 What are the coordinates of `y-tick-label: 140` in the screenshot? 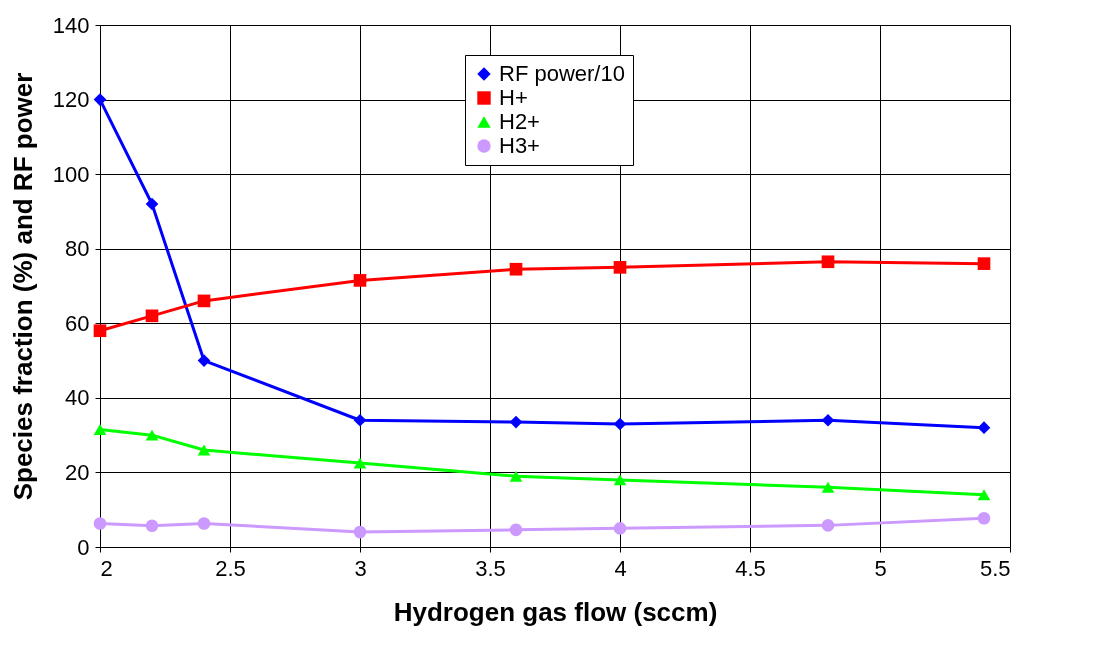 It's located at (71, 25).